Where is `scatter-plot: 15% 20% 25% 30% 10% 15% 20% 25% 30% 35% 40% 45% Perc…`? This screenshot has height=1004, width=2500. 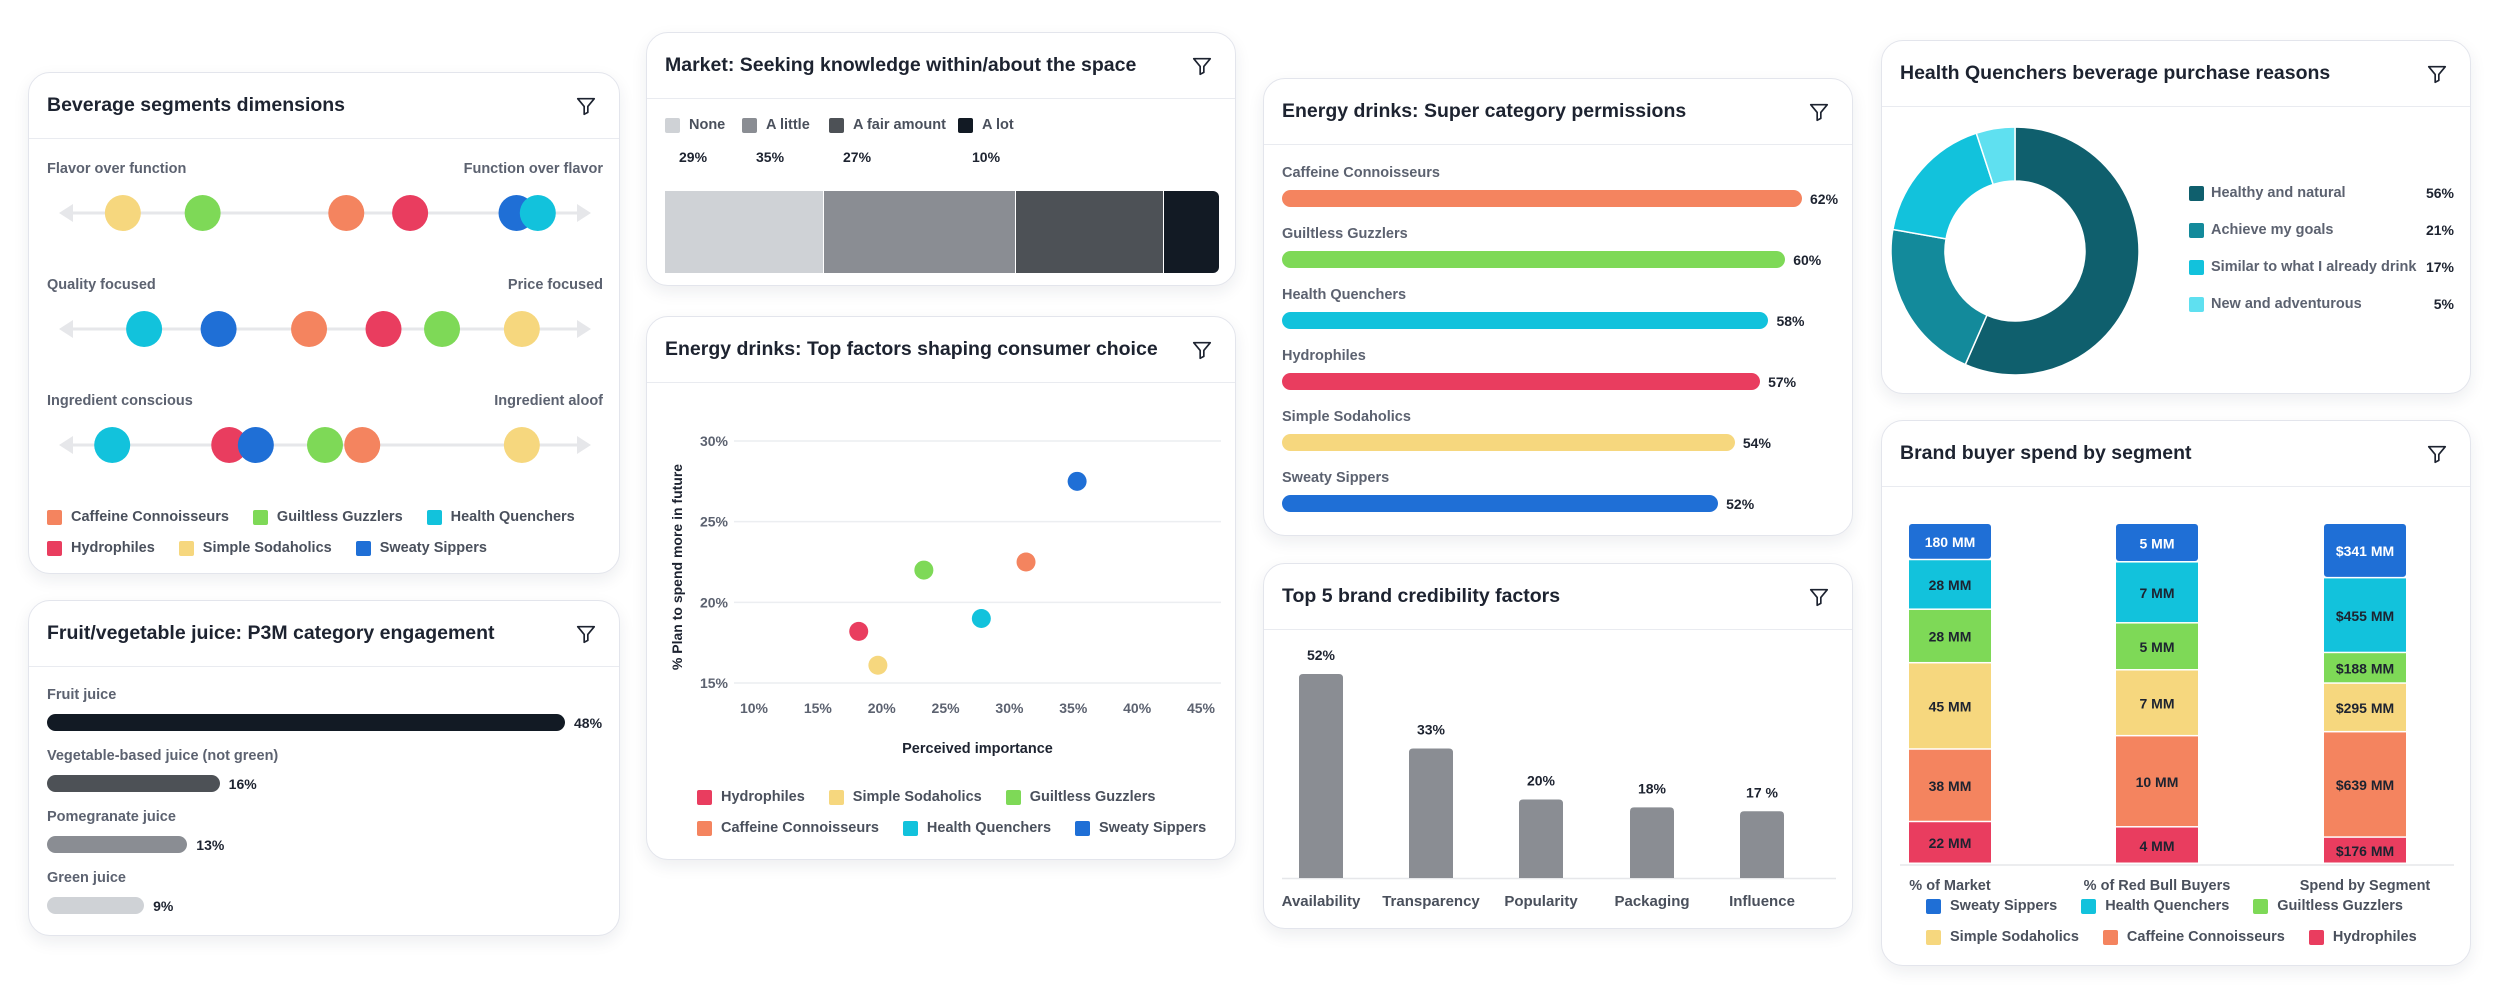
scatter-plot: 15% 20% 25% 30% 10% 15% 20% 25% 30% 35% 40% 45% Perc… is located at coordinates (945, 595).